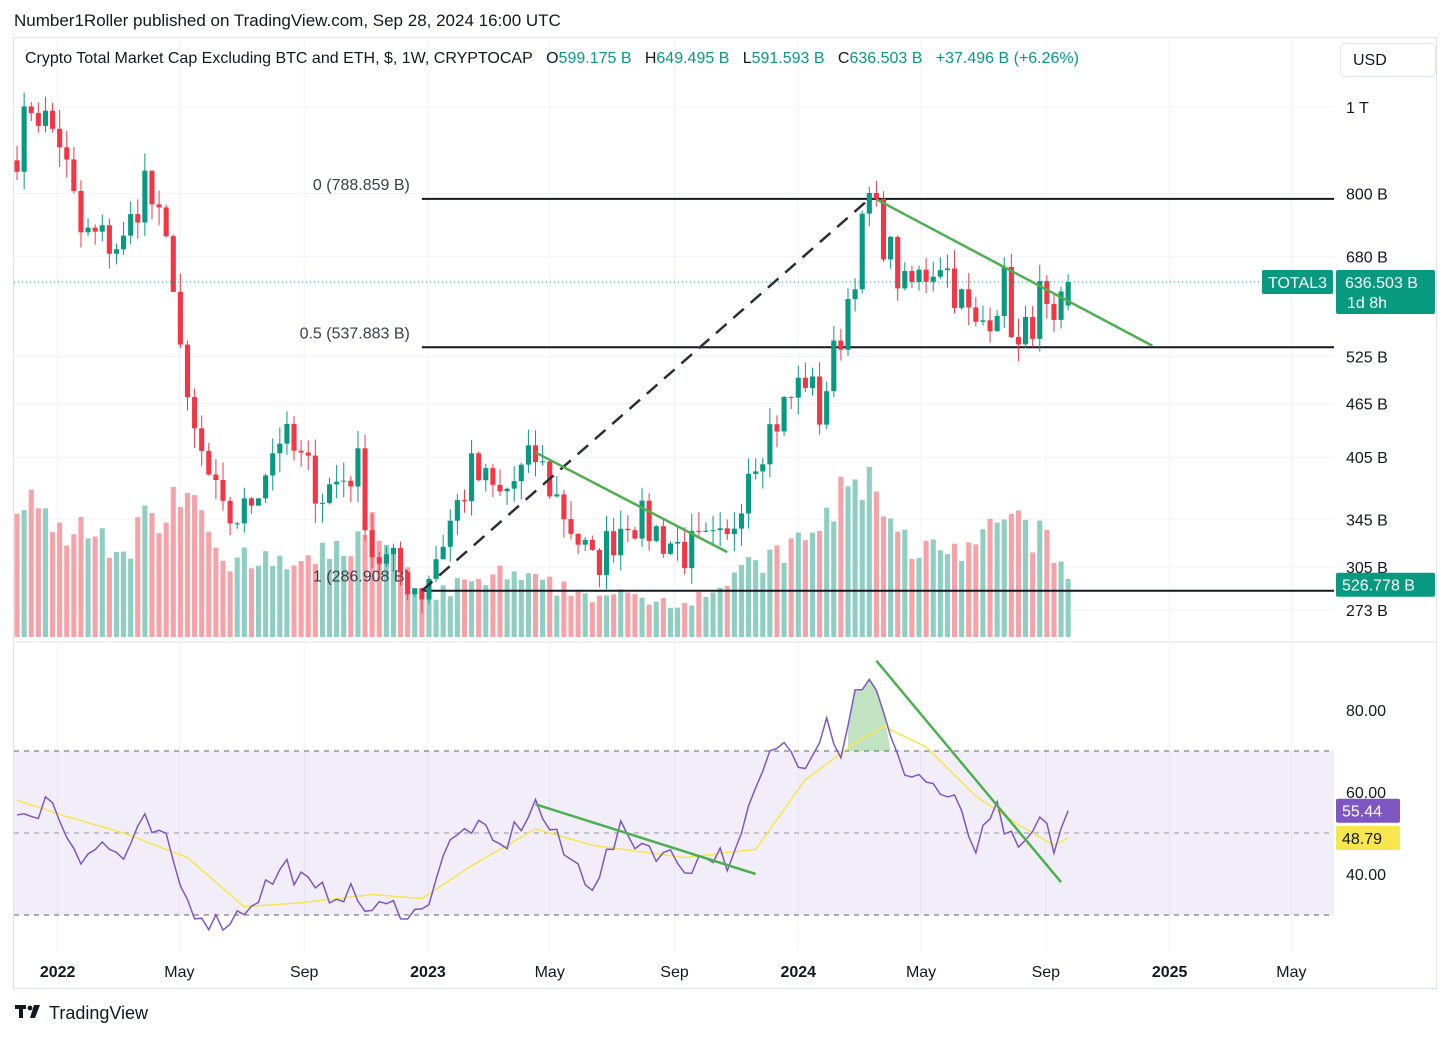  I want to click on x-tick-label: 2025, so click(1170, 972).